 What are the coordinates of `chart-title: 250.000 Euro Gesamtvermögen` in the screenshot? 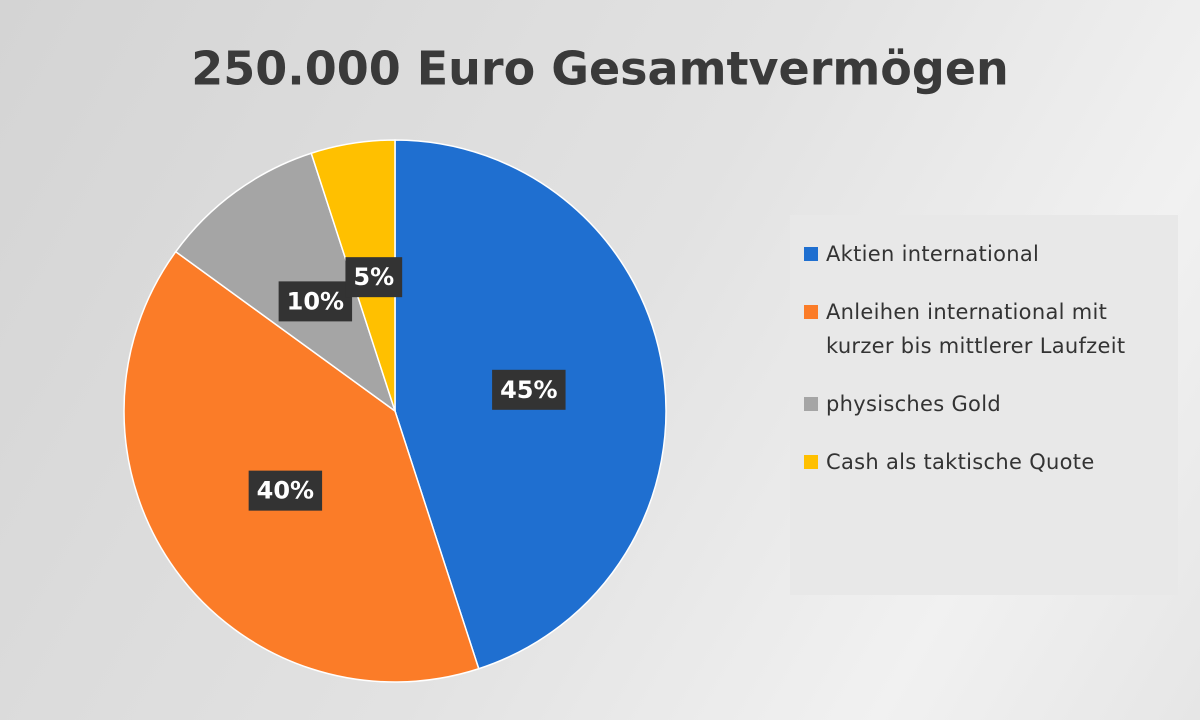 It's located at (600, 69).